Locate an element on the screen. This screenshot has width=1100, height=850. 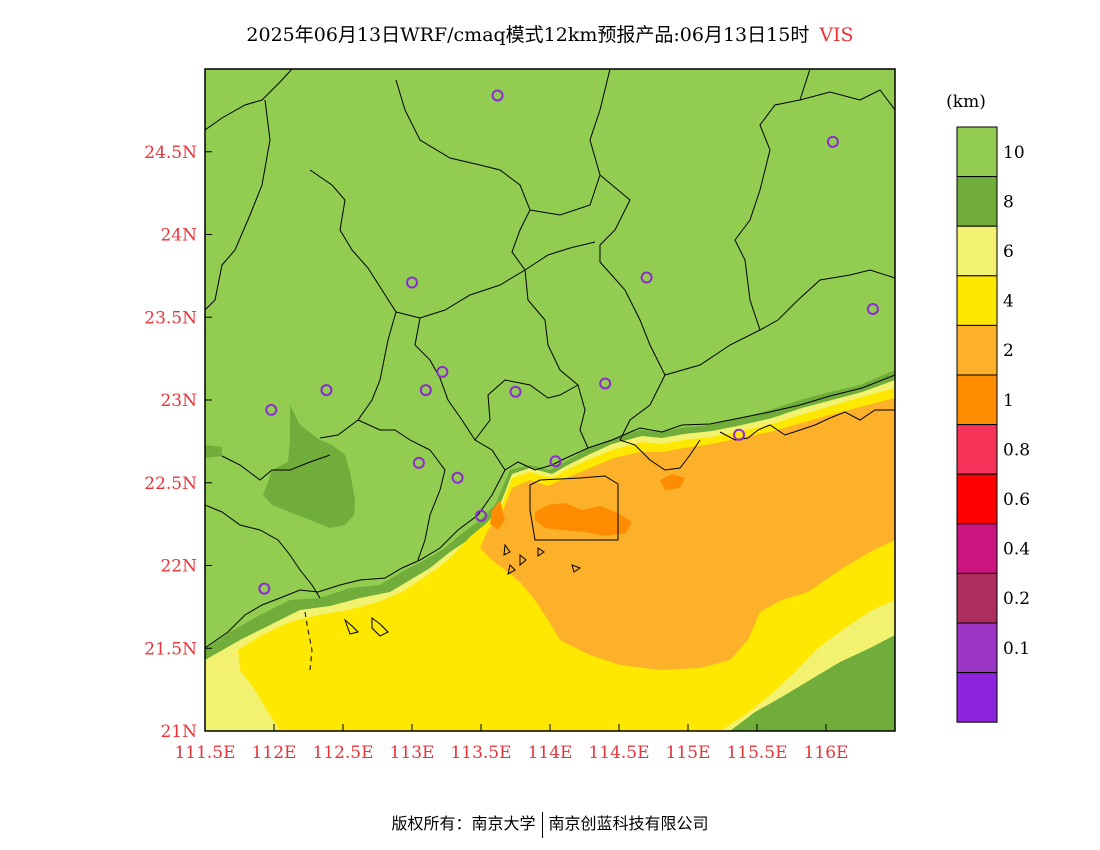
title-variable: VIS is located at coordinates (836, 35).